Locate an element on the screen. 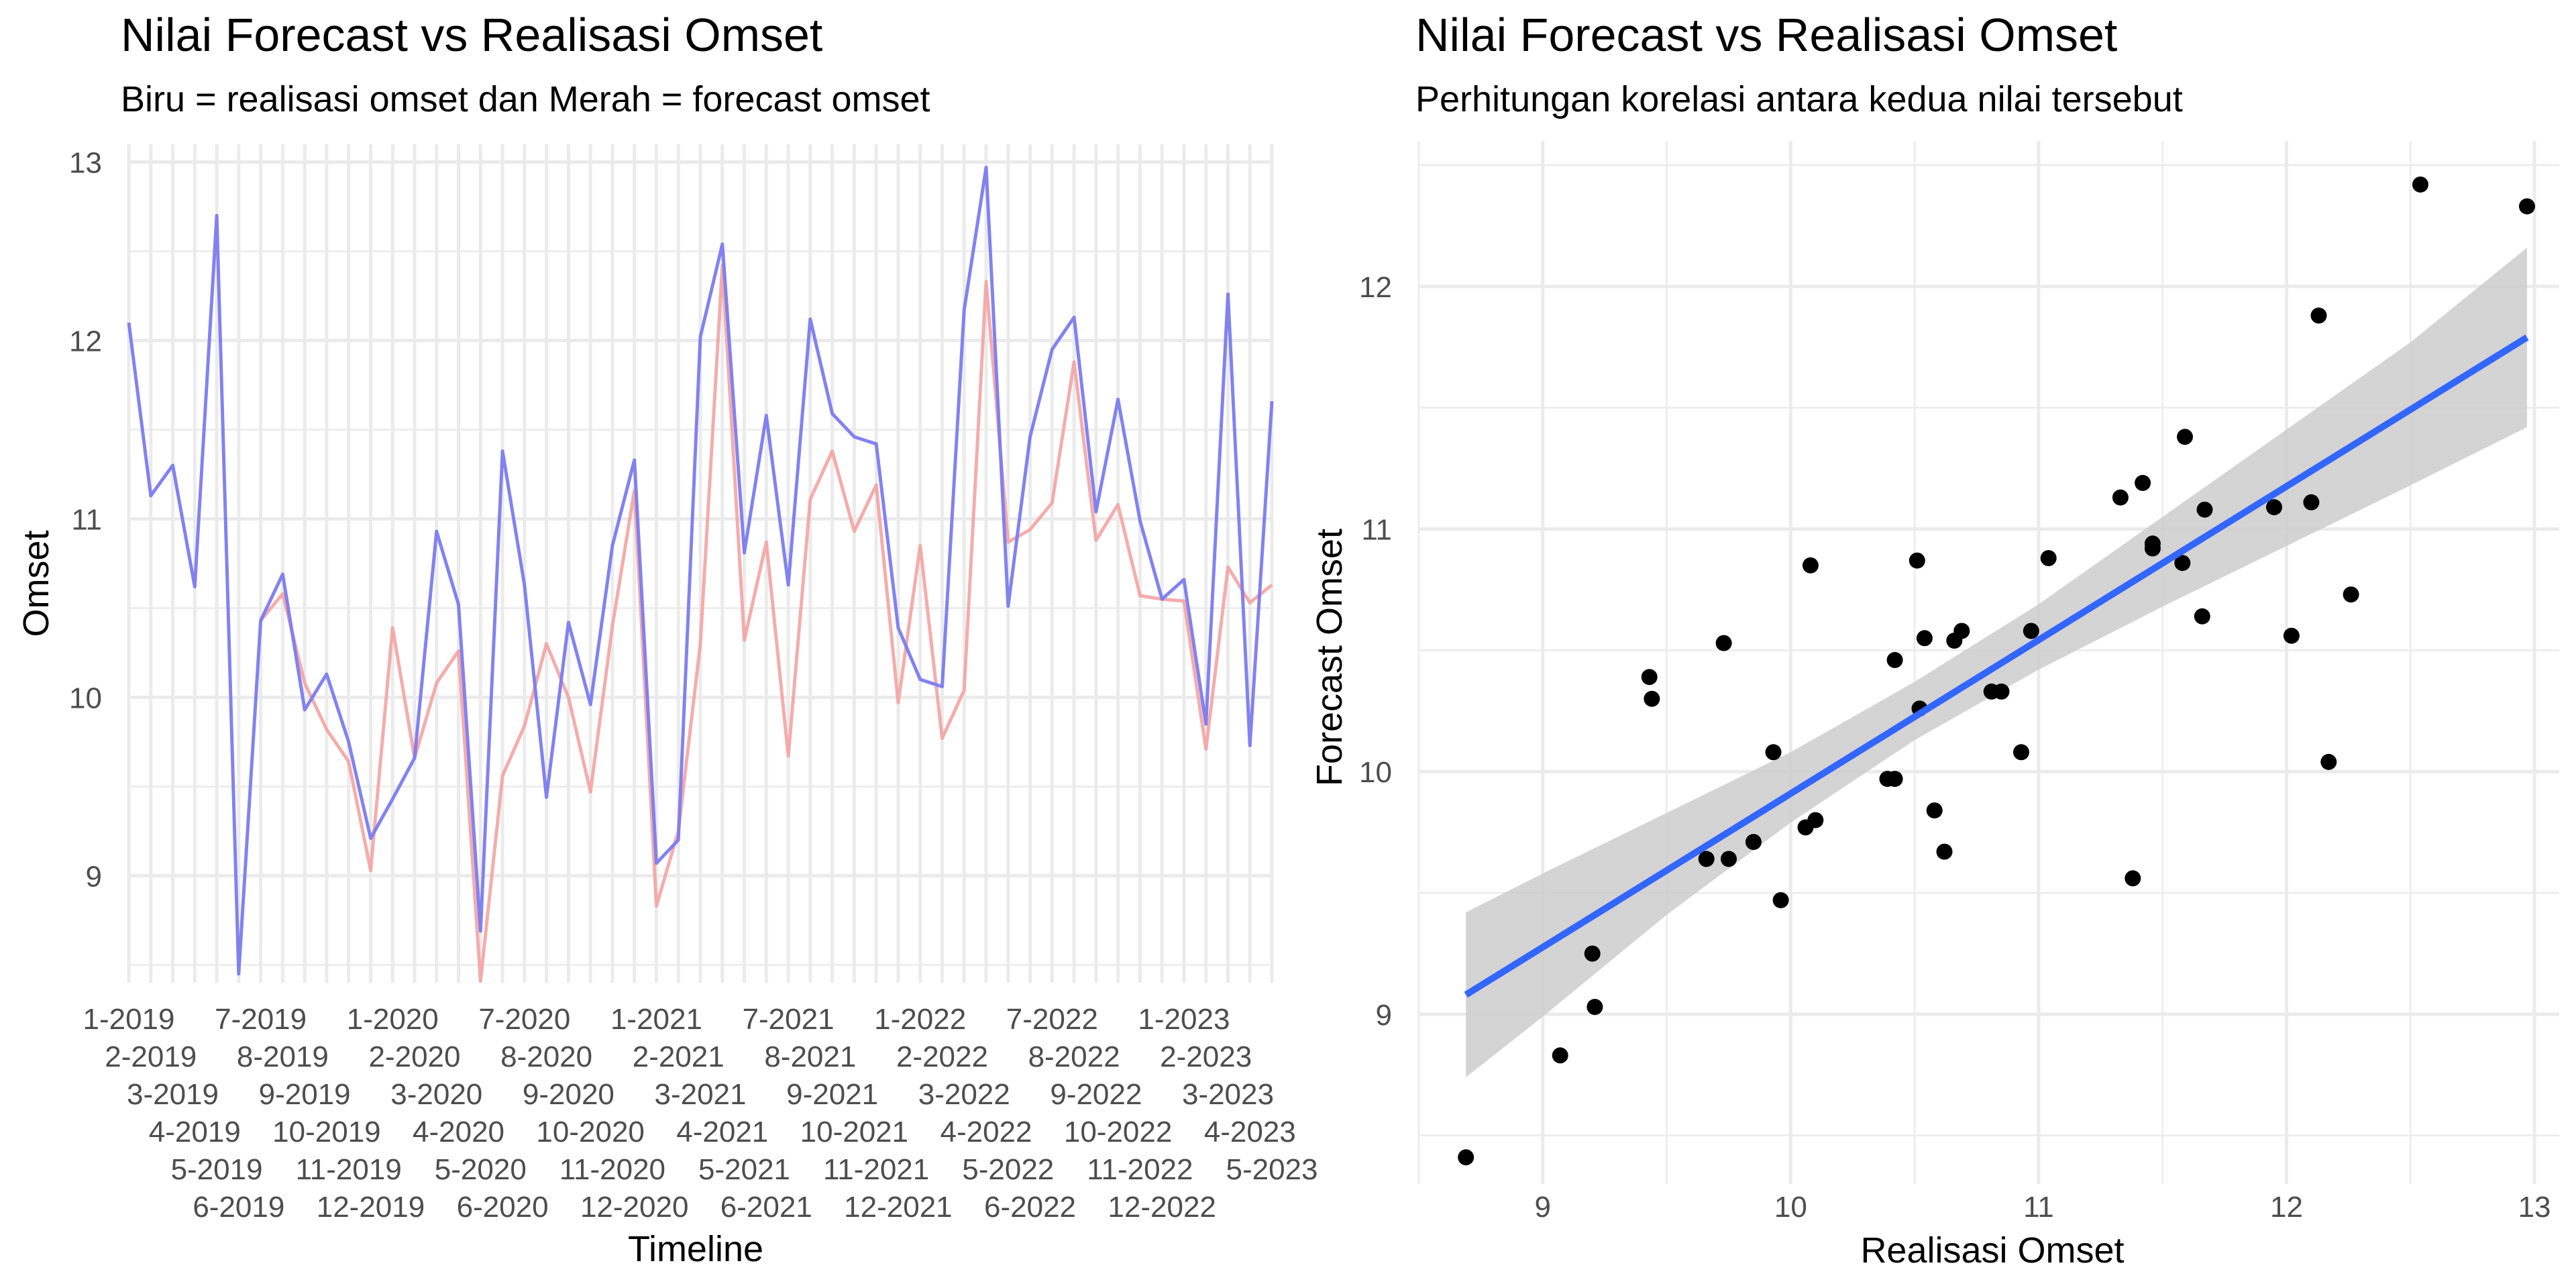 Image resolution: width=2576 pixels, height=1288 pixels. x-tick-label: 7-2020 is located at coordinates (524, 1019).